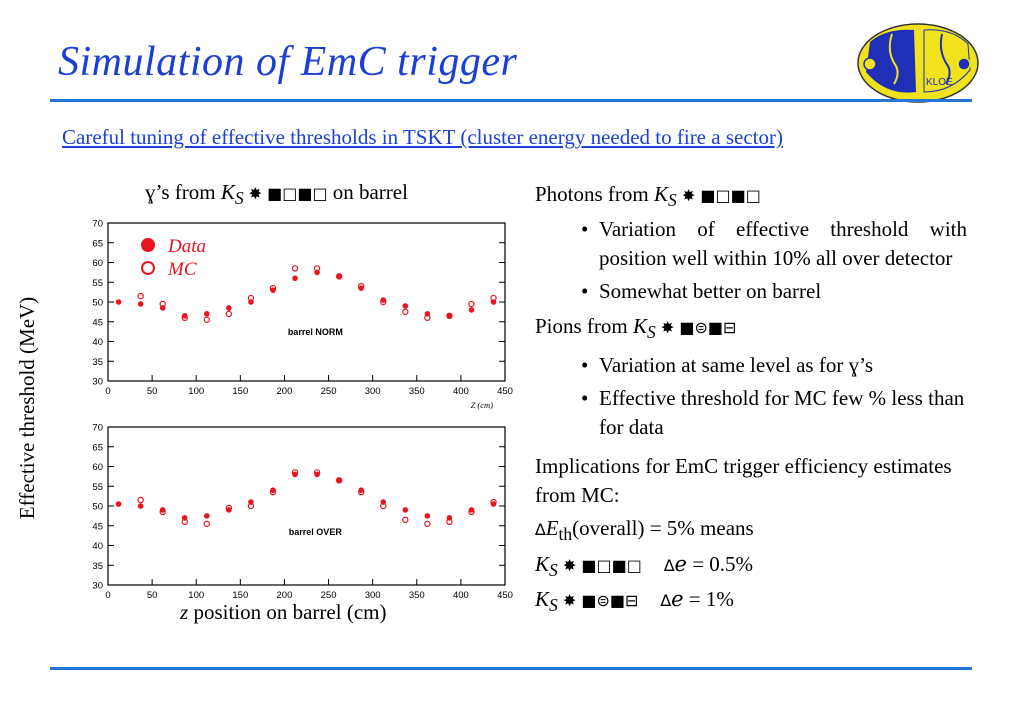 Image resolution: width=1023 pixels, height=708 pixels. I want to click on legend-data-marker, so click(148, 245).